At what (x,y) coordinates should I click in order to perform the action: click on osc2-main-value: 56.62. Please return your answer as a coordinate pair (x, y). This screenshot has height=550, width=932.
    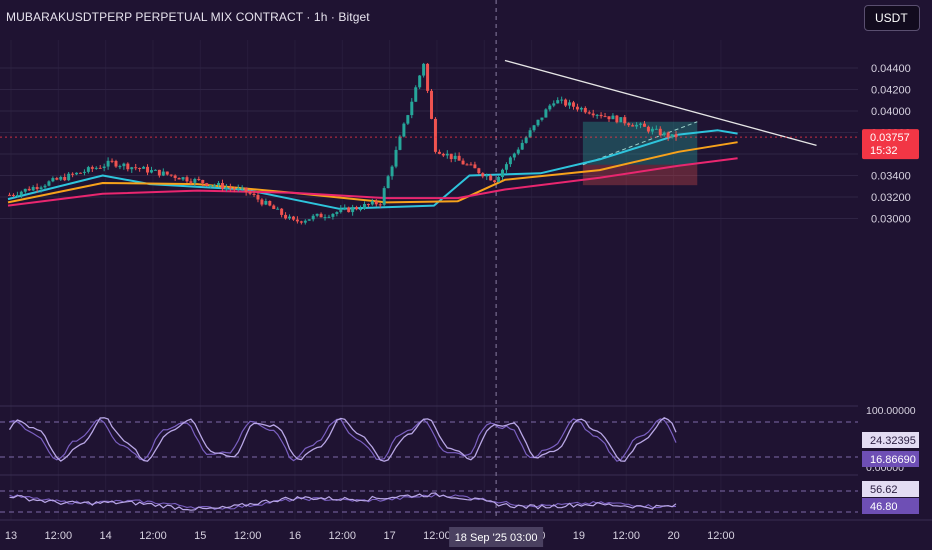
    Looking at the image, I should click on (884, 490).